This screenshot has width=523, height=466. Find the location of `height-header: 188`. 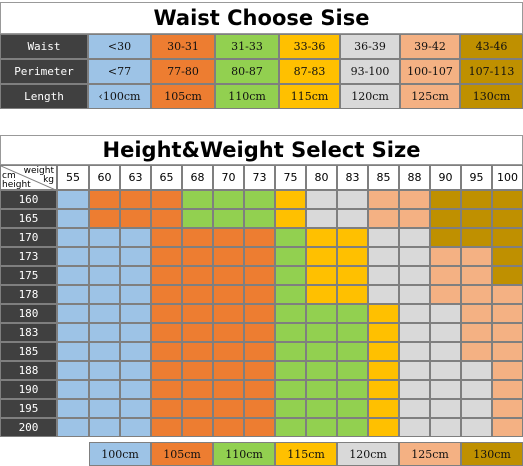

height-header: 188 is located at coordinates (28, 370).